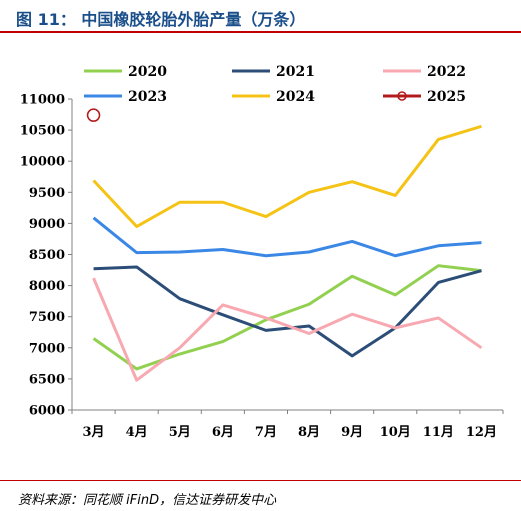 The width and height of the screenshot is (521, 511). I want to click on series-2021-line, so click(287, 311).